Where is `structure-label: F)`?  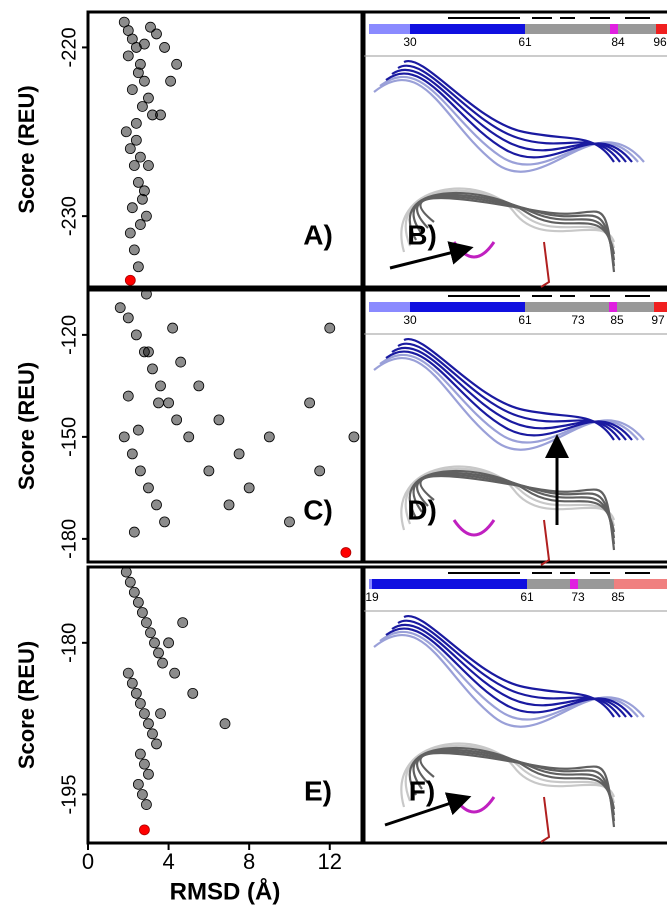
structure-label: F) is located at coordinates (422, 790).